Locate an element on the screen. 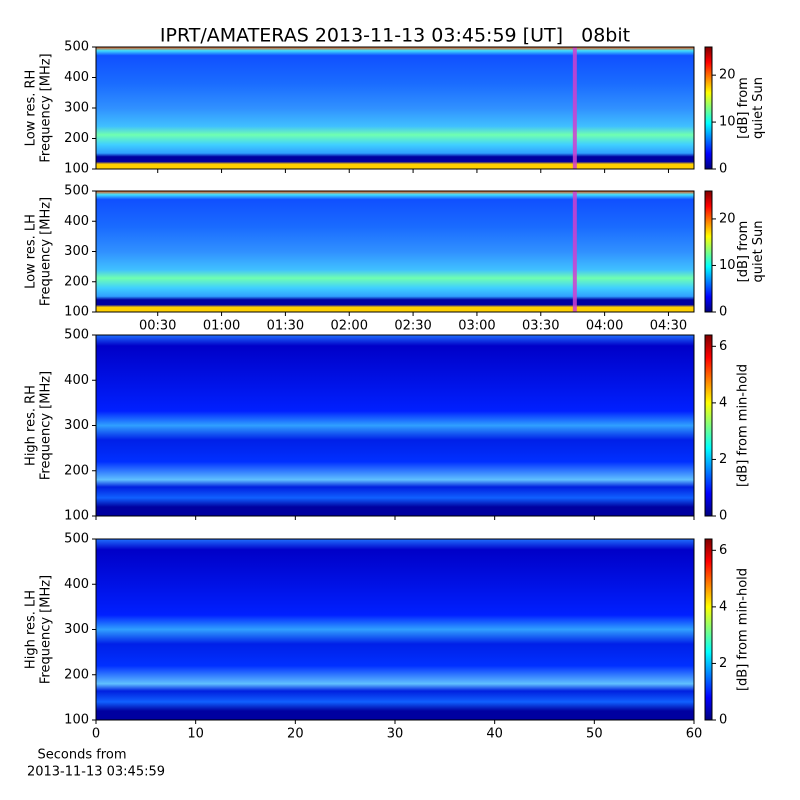 The height and width of the screenshot is (800, 800). y-axis-label: Low res. LH is located at coordinates (31, 251).